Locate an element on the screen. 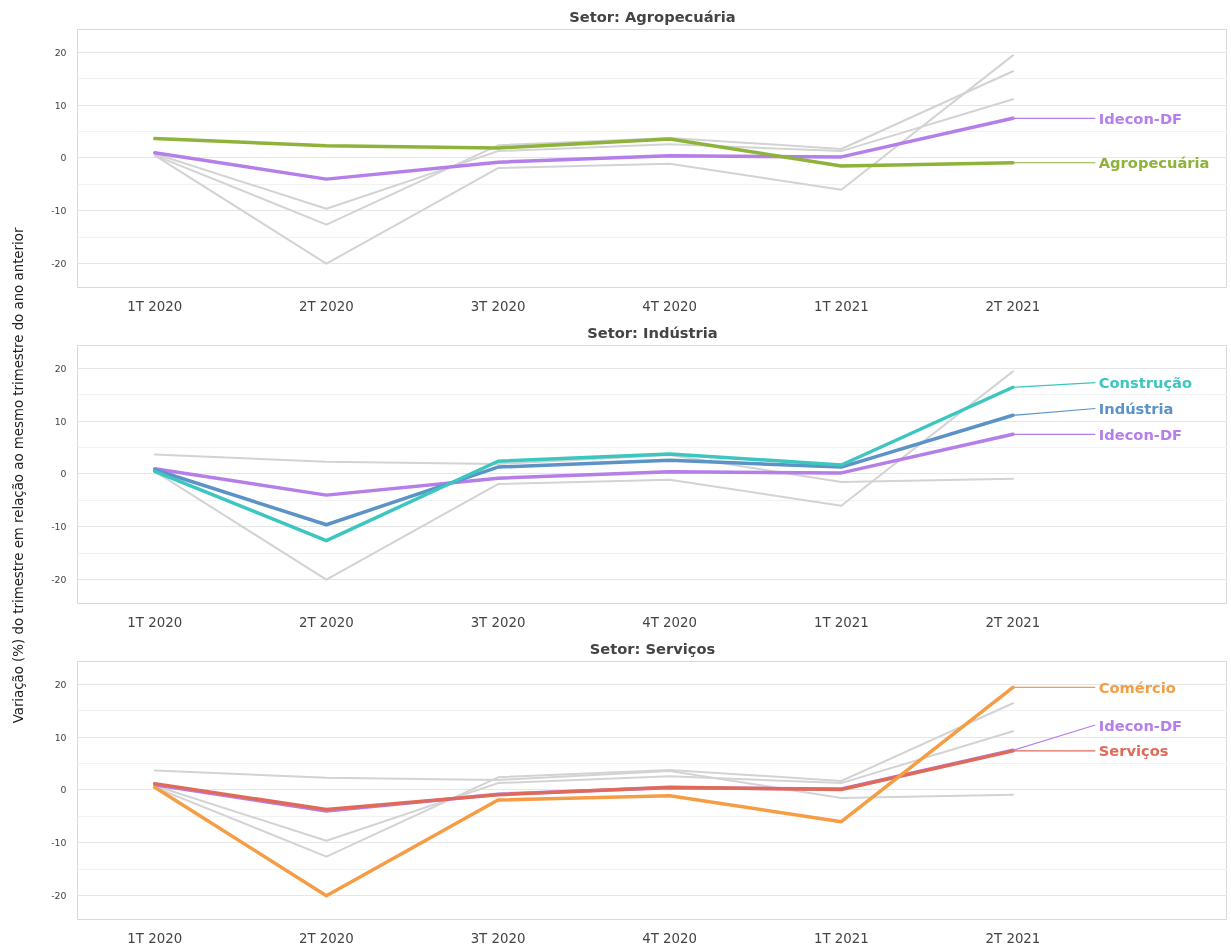 The height and width of the screenshot is (950, 1231). text: Agropecuária is located at coordinates (1154, 163).